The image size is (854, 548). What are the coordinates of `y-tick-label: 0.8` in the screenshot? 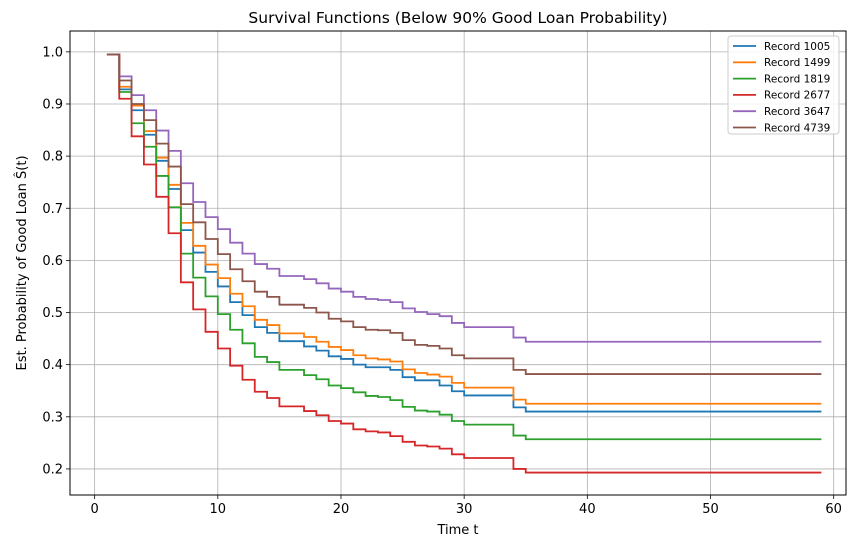 It's located at (52, 157).